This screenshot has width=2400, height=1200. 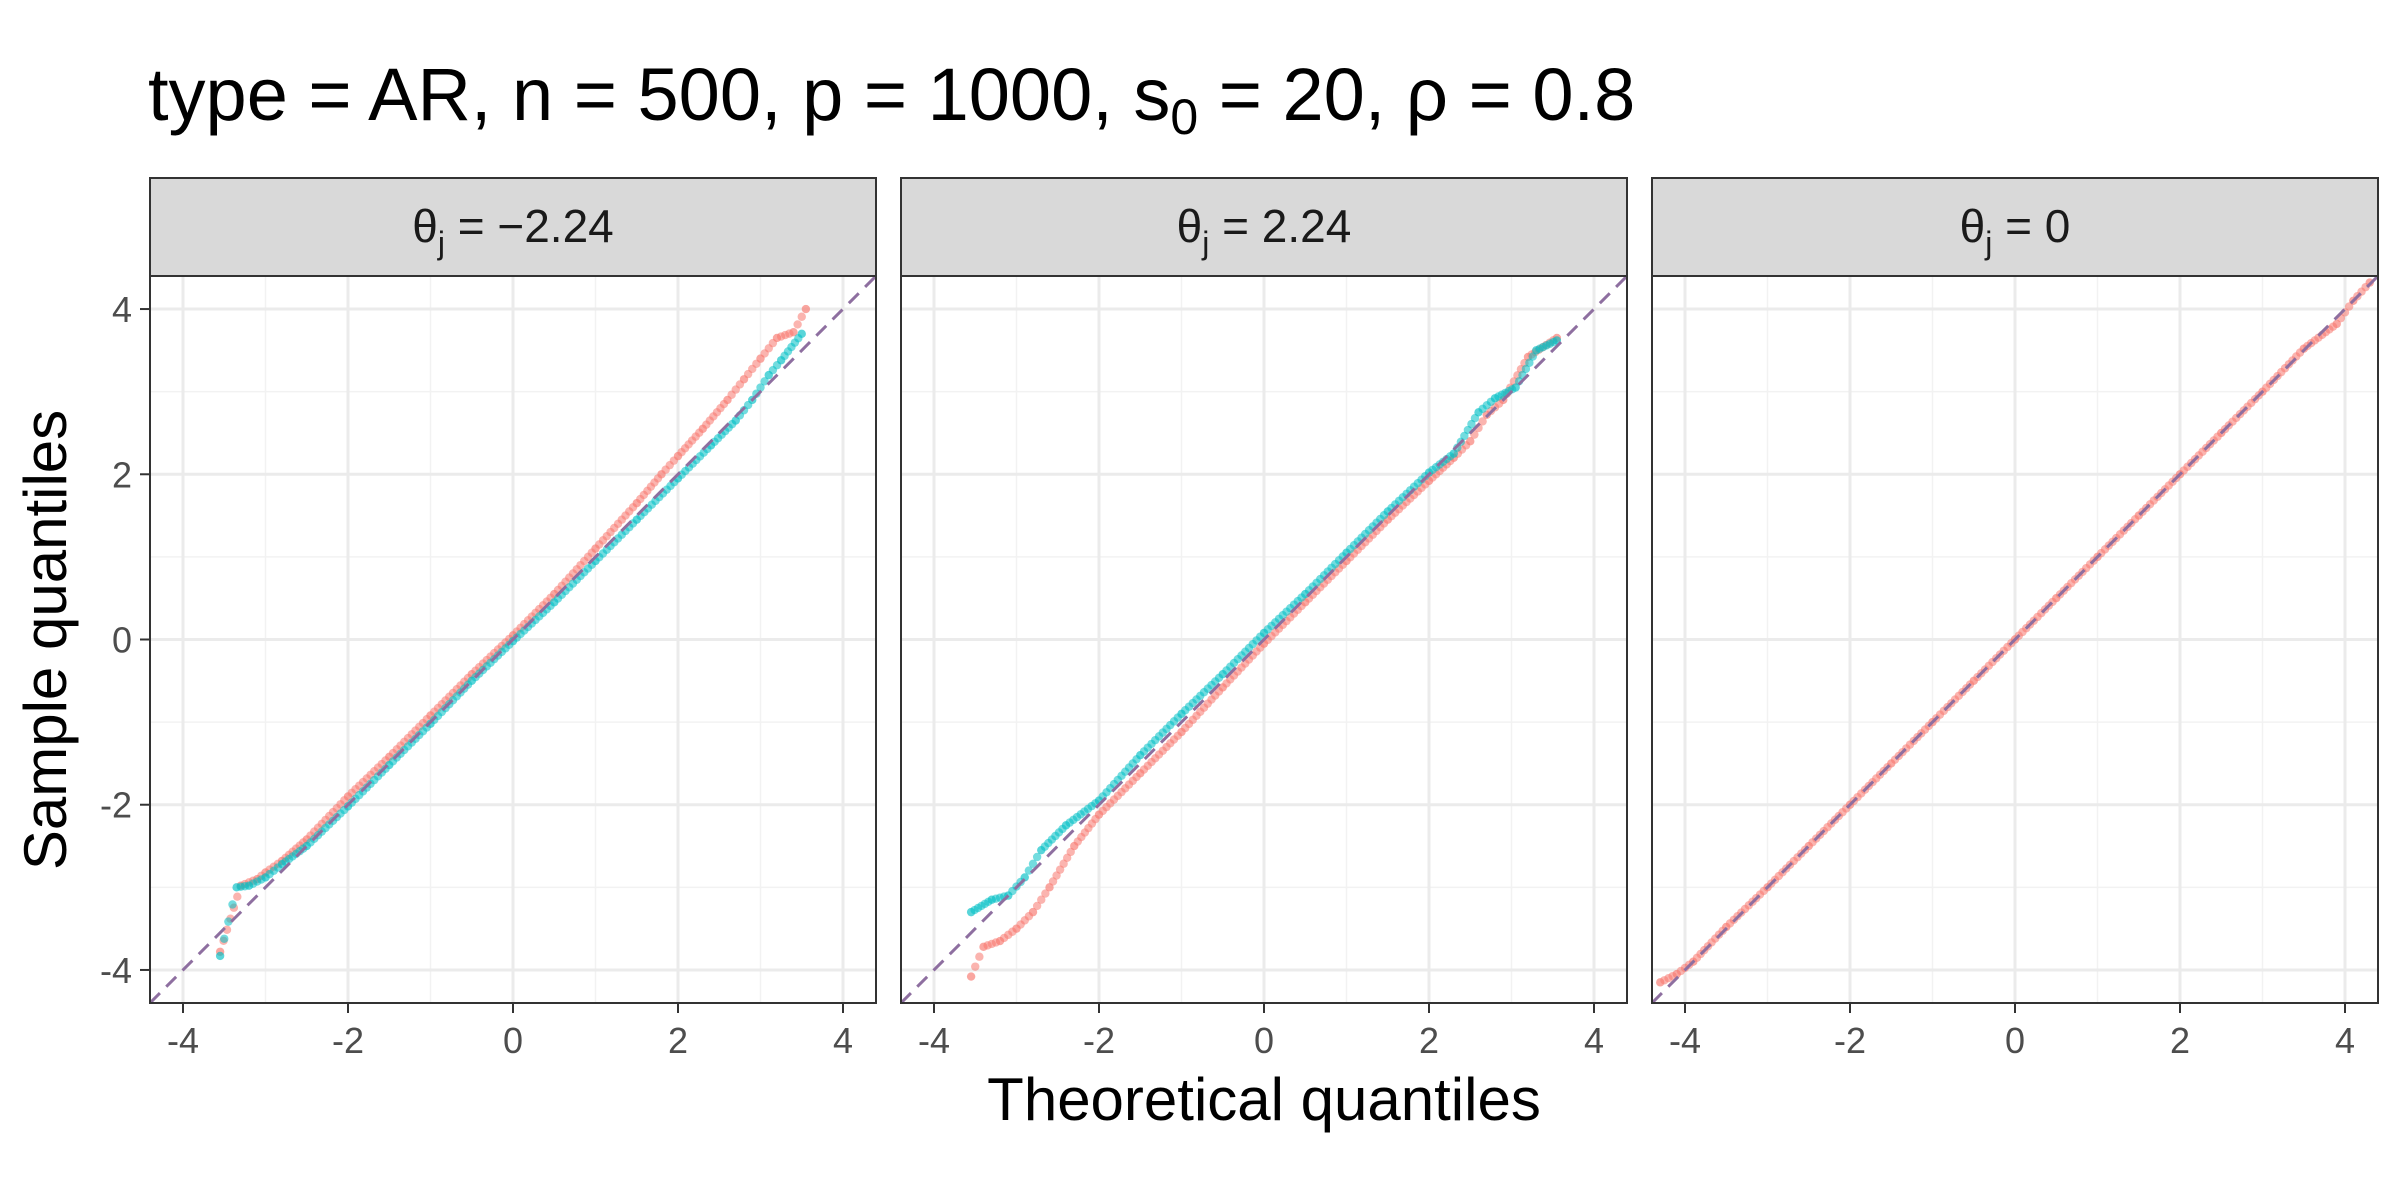 I want to click on y-tick-label: 4, so click(x=122, y=309).